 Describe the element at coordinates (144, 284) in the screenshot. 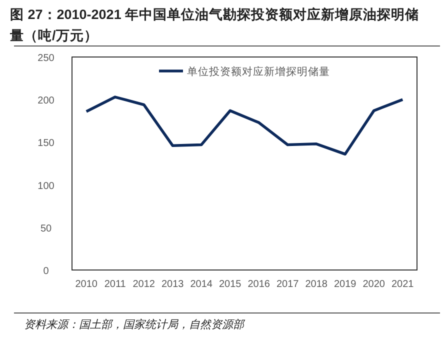

I see `x-tick-label: 2012` at that location.